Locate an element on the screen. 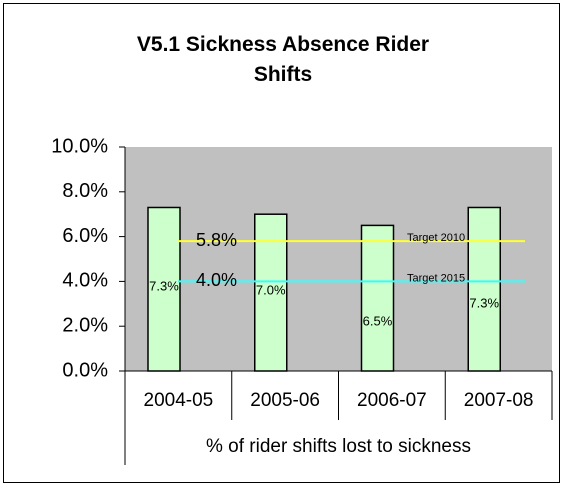 This screenshot has width=563, height=486. x-tick-label: 2006-07 is located at coordinates (392, 400).